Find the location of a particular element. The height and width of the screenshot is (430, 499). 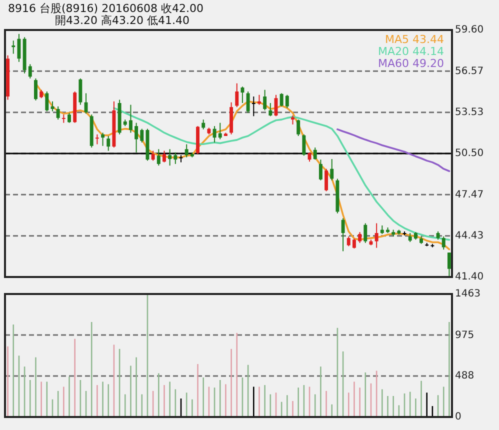

y-tick-label: 488 is located at coordinates (464, 376).